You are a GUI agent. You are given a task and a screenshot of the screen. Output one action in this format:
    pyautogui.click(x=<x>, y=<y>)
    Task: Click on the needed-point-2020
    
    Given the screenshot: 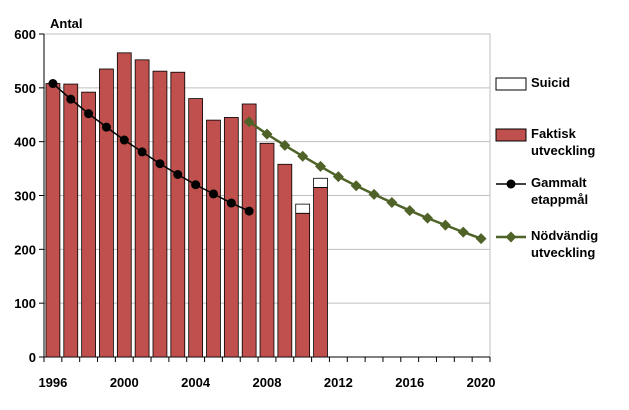 What is the action you would take?
    pyautogui.click(x=481, y=239)
    